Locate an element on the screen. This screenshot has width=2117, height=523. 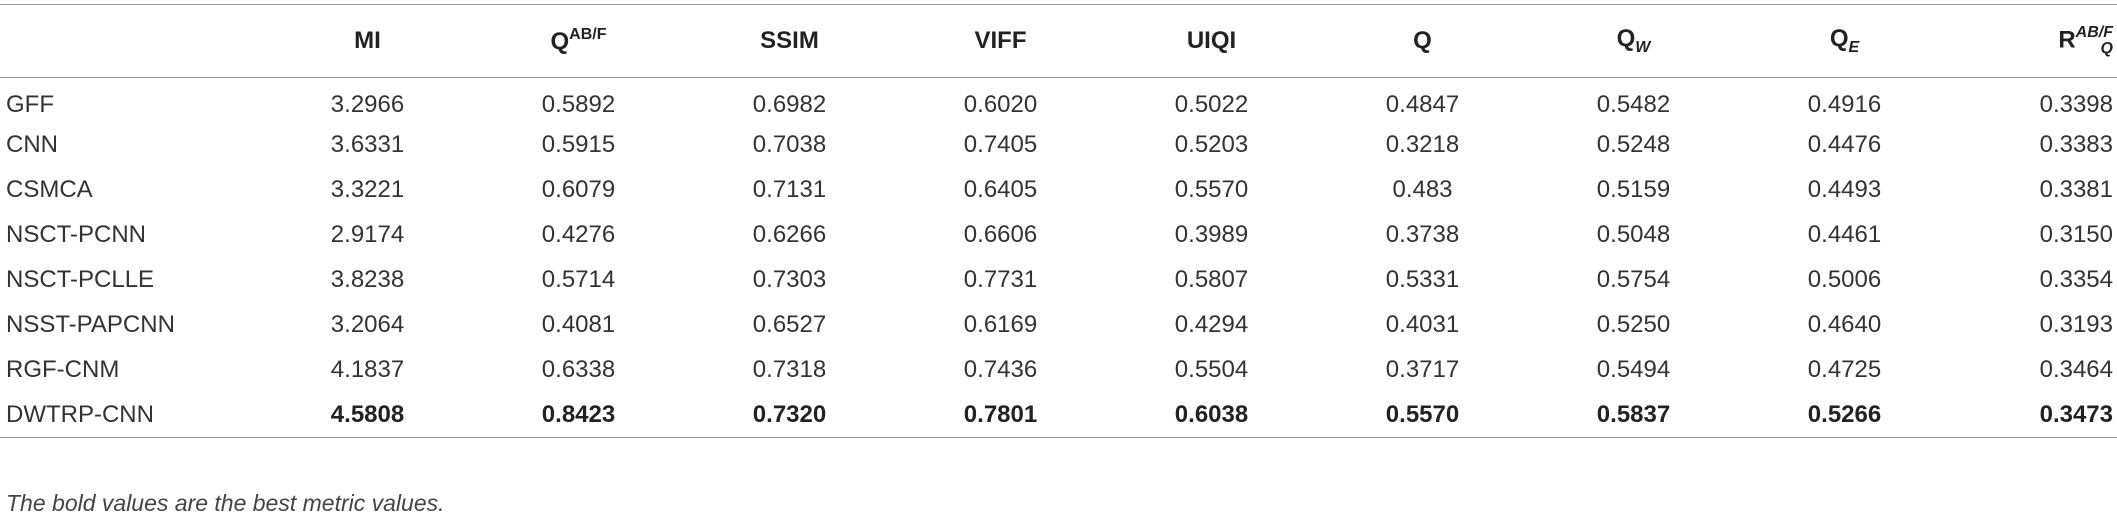
metric-value: 0.3398 is located at coordinates (2076, 105).